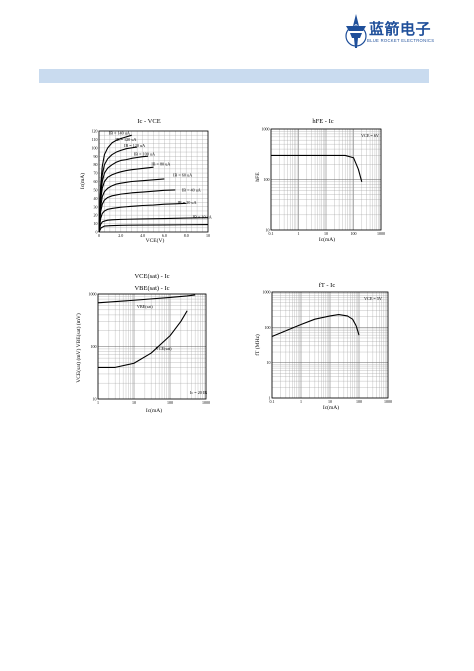  What do you see at coordinates (381, 233) in the screenshot?
I see `x-tick-label: 1000` at bounding box center [381, 233].